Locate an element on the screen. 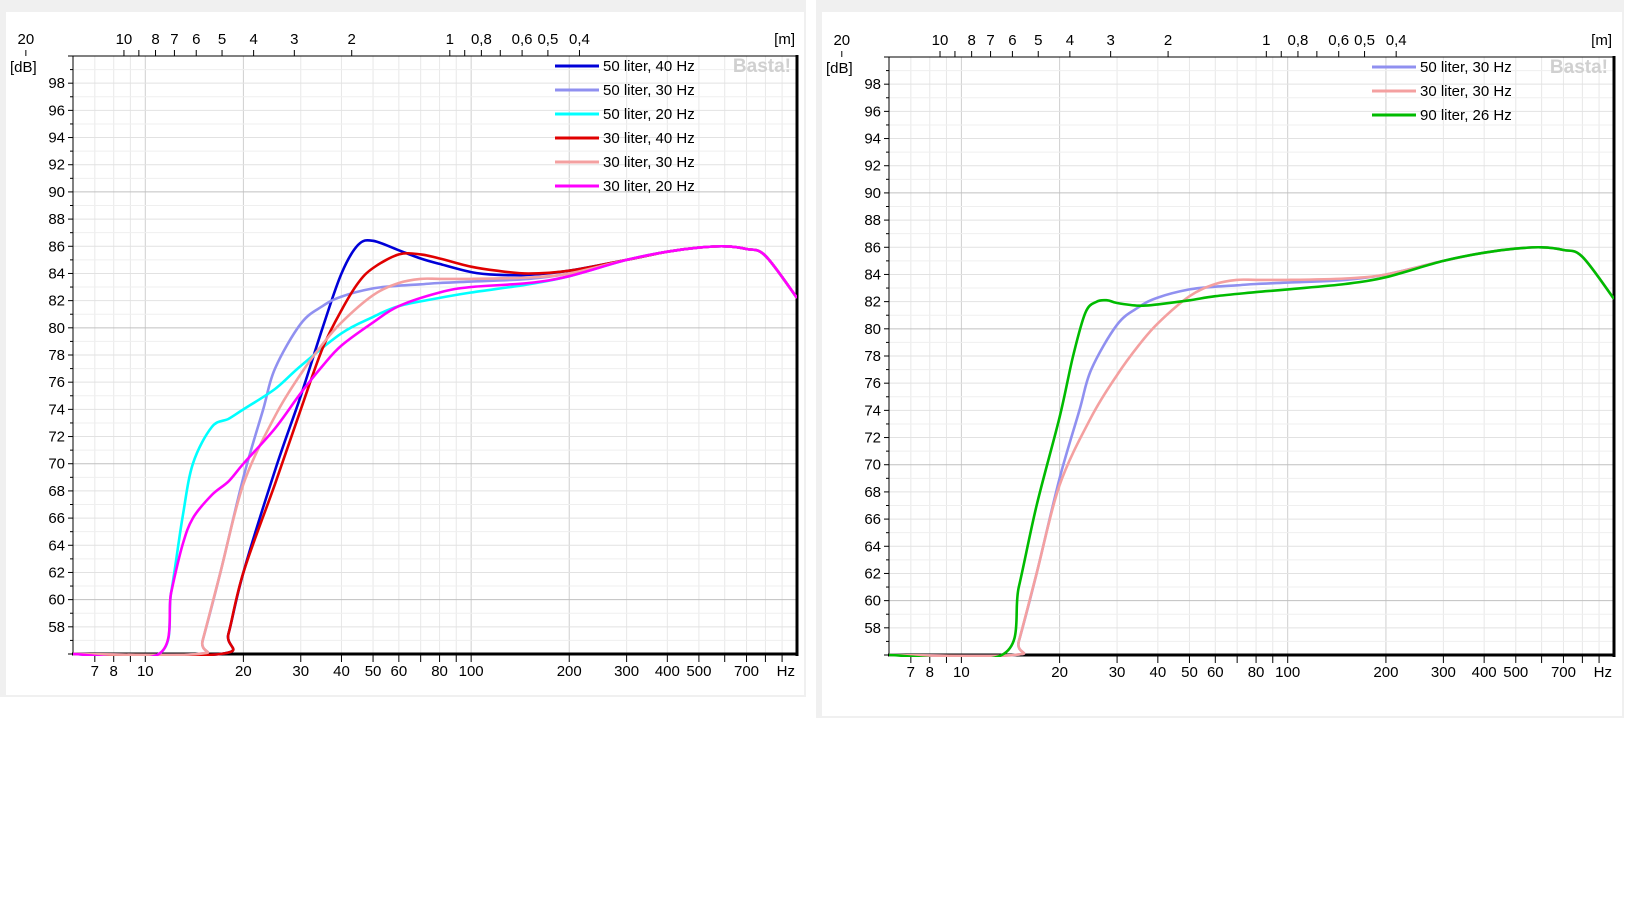  legend-label: 30 liter, 40 Hz is located at coordinates (649, 138).